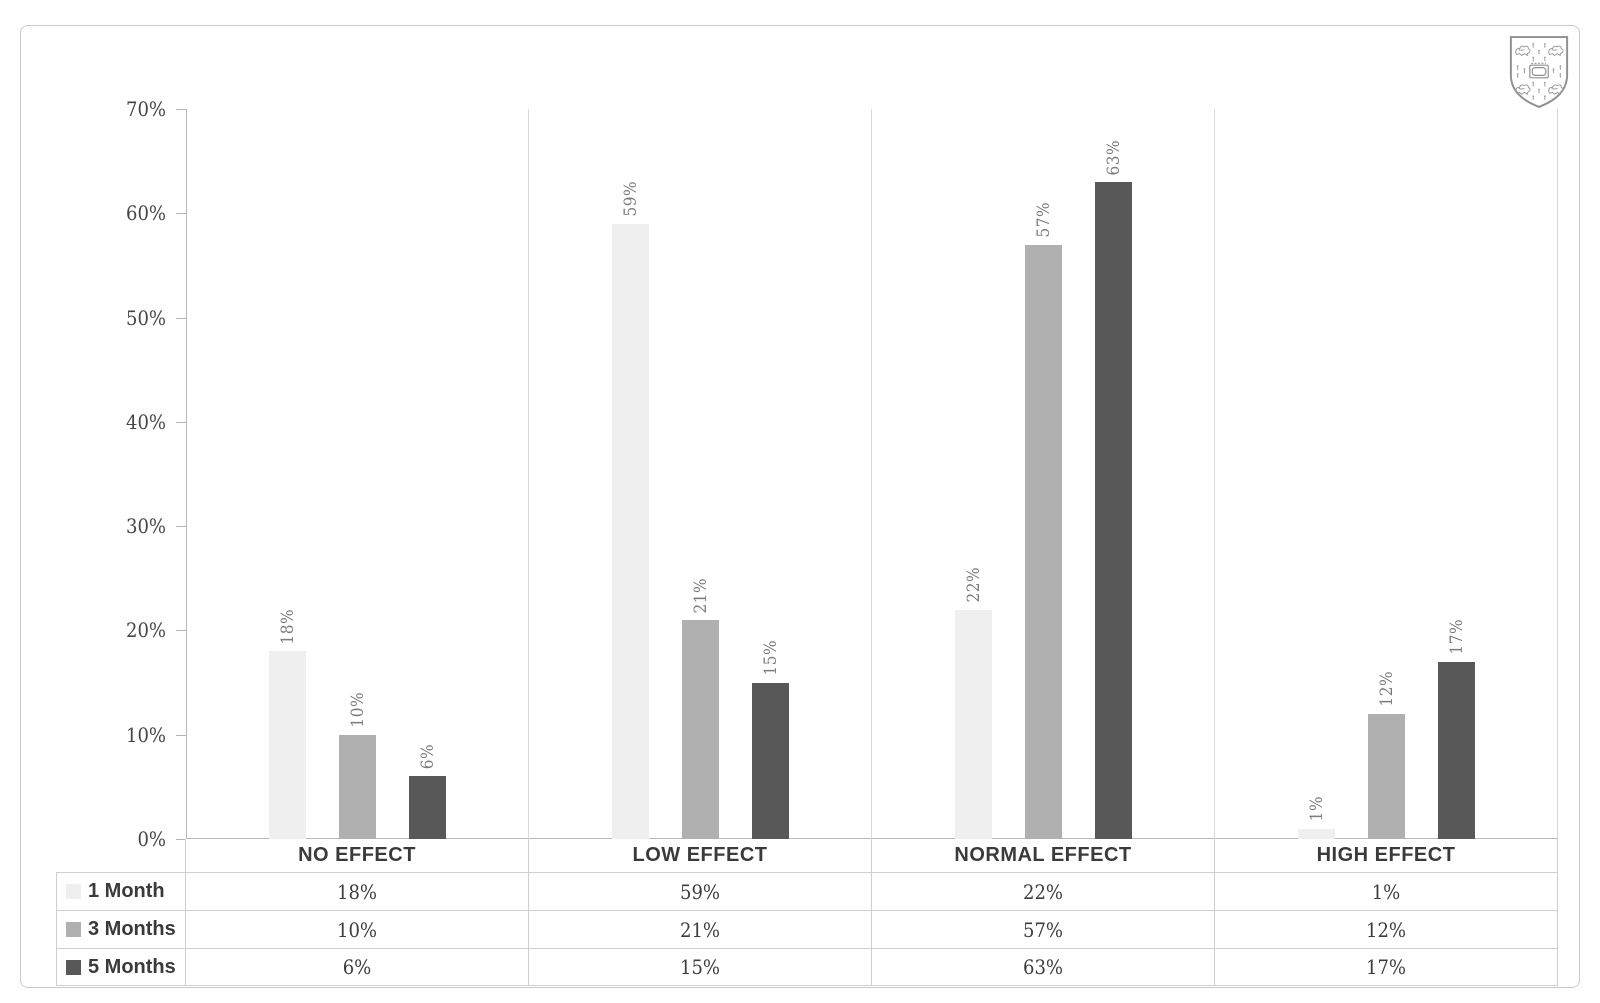 The width and height of the screenshot is (1600, 1003). Describe the element at coordinates (1456, 729) in the screenshot. I see `bar-5-months-high-effect: 17%` at that location.